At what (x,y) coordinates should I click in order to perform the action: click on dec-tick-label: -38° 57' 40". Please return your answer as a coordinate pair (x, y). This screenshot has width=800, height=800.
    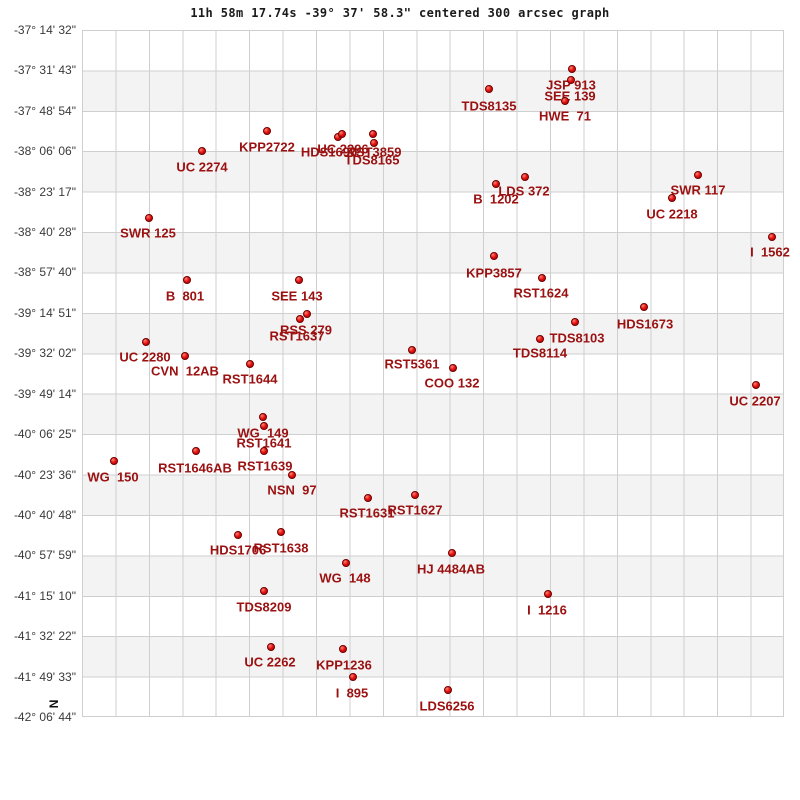
    Looking at the image, I should click on (44, 272).